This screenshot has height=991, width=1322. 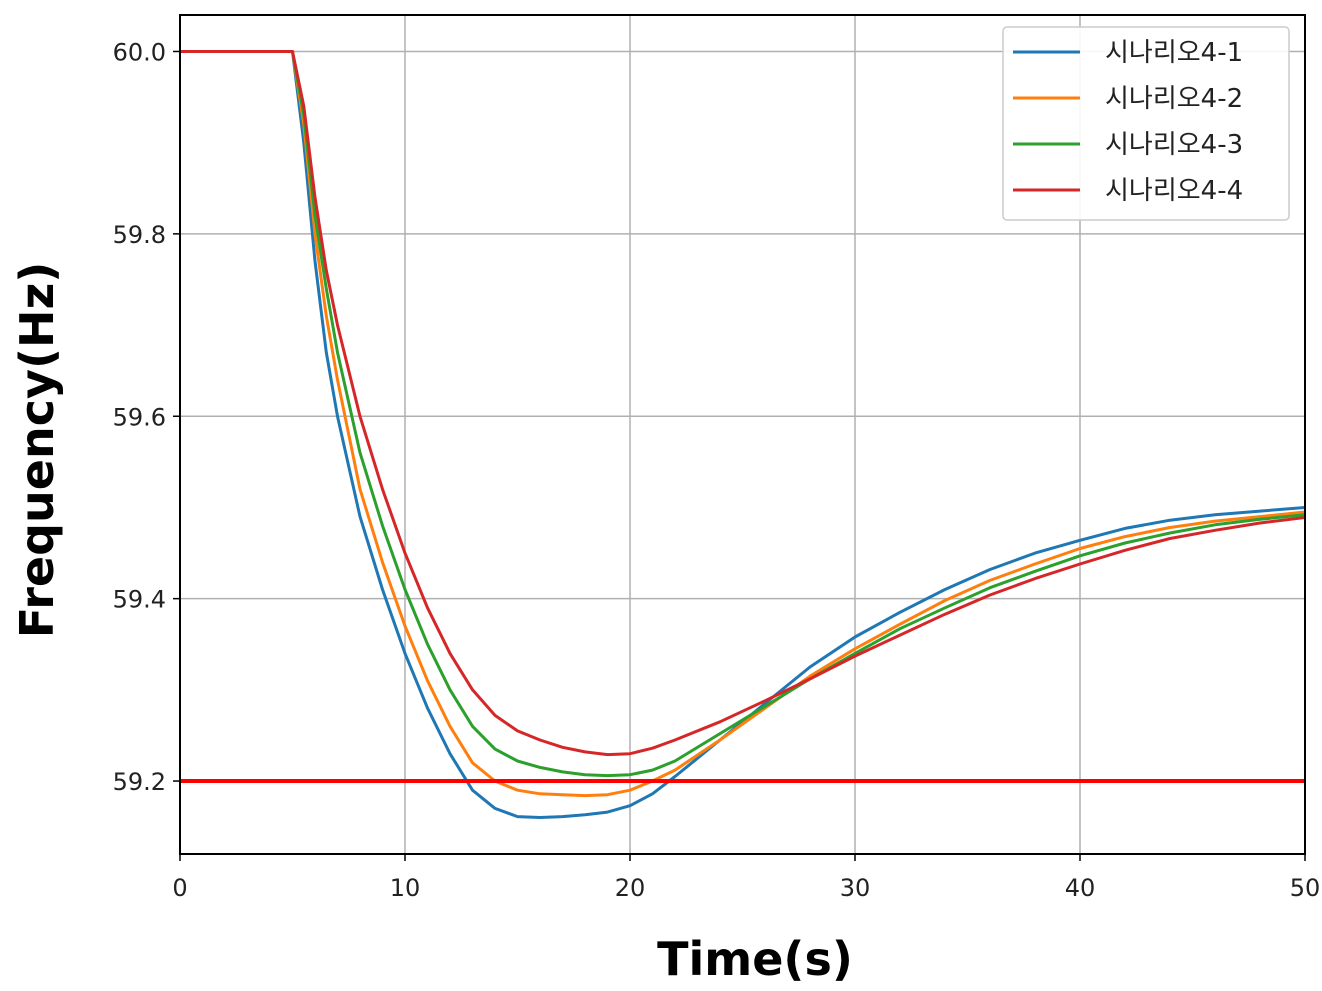 What do you see at coordinates (855, 888) in the screenshot?
I see `x-tick-label: 30` at bounding box center [855, 888].